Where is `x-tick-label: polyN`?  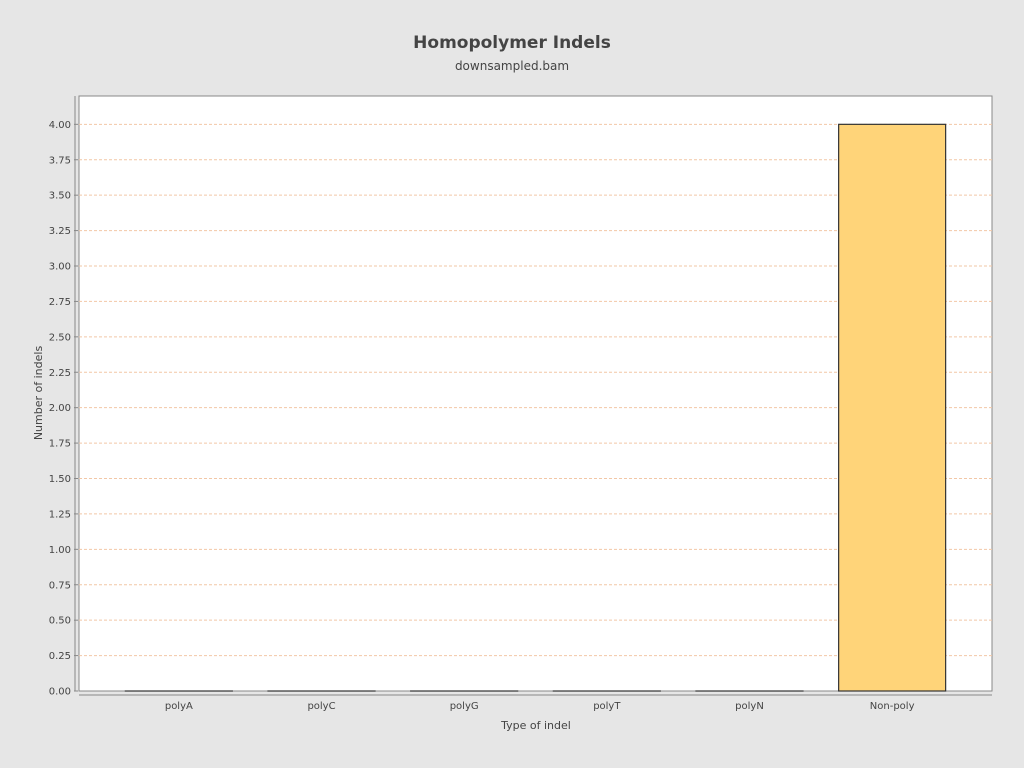
x-tick-label: polyN is located at coordinates (749, 706).